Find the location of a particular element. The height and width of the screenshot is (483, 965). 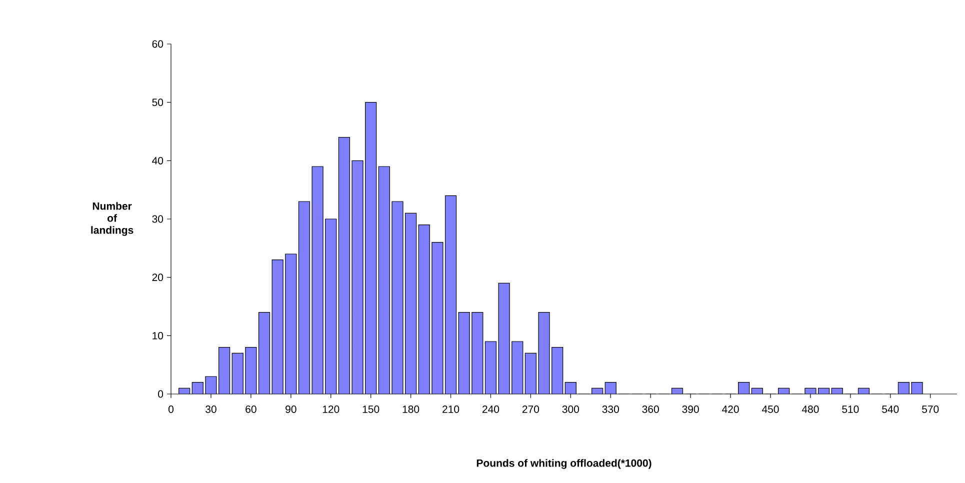

x-tick-label: 450 is located at coordinates (770, 409).